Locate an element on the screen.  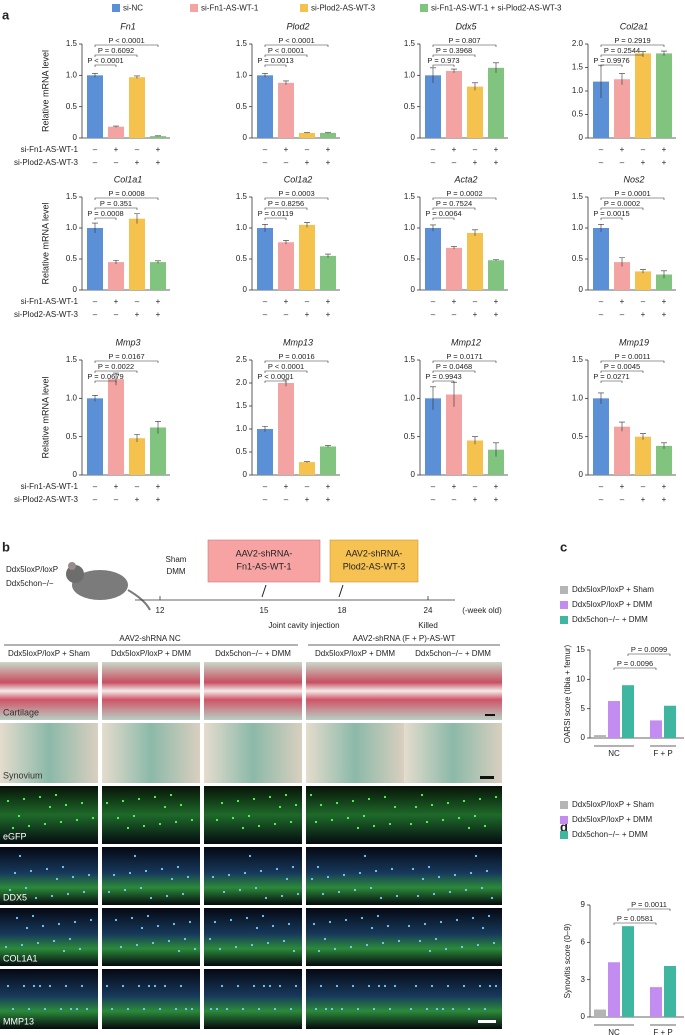
y-tick-label: 5 is located at coordinates (583, 708).